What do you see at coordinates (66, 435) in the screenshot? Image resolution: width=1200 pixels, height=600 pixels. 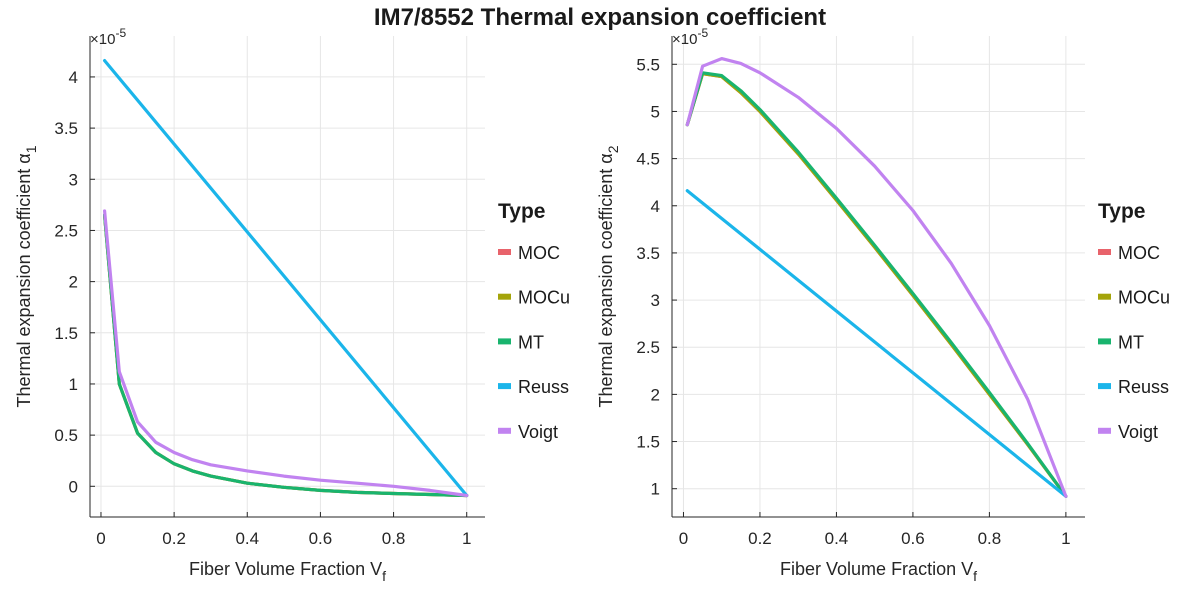 I see `y-tick-label: 0.5` at bounding box center [66, 435].